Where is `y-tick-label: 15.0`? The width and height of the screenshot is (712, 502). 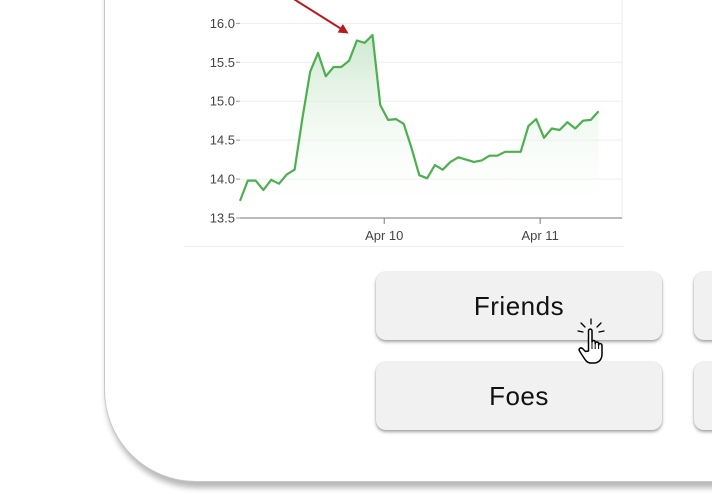
y-tick-label: 15.0 is located at coordinates (222, 101).